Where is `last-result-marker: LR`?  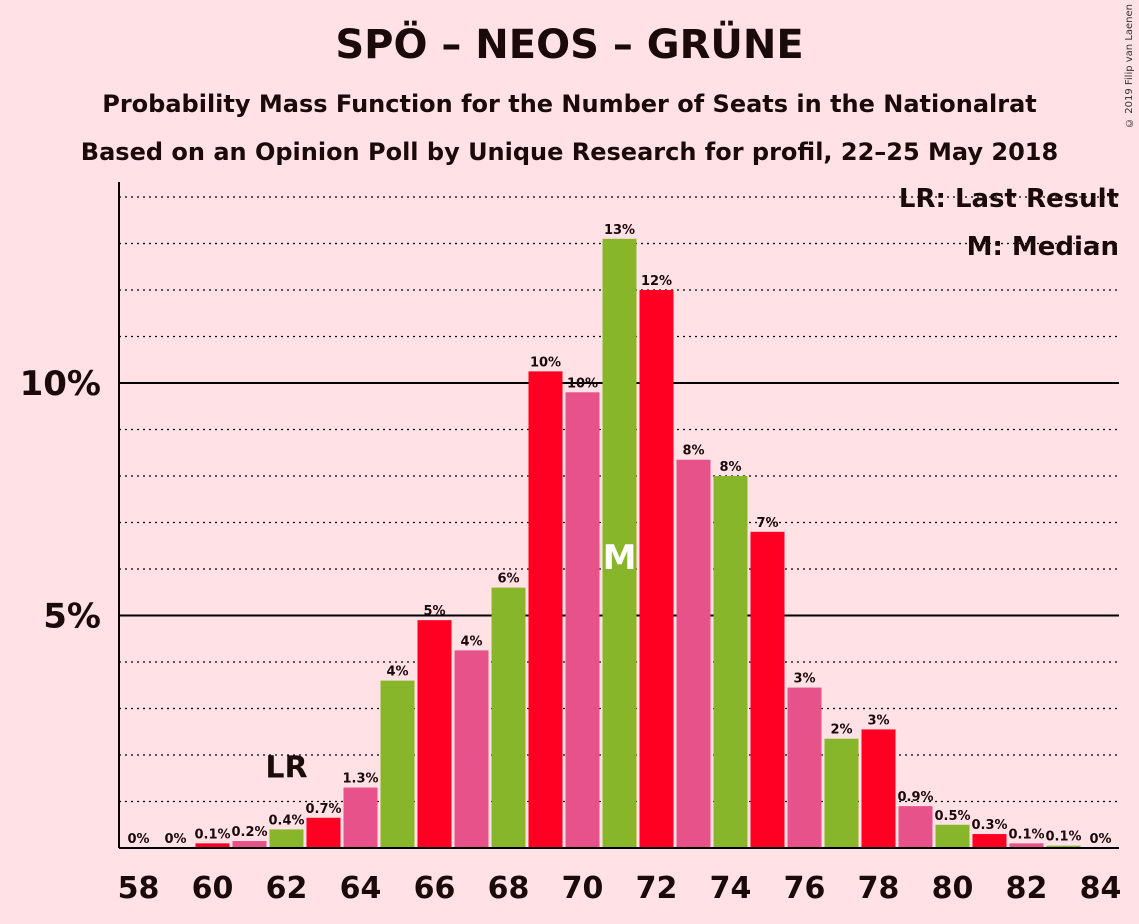
last-result-marker: LR is located at coordinates (286, 767).